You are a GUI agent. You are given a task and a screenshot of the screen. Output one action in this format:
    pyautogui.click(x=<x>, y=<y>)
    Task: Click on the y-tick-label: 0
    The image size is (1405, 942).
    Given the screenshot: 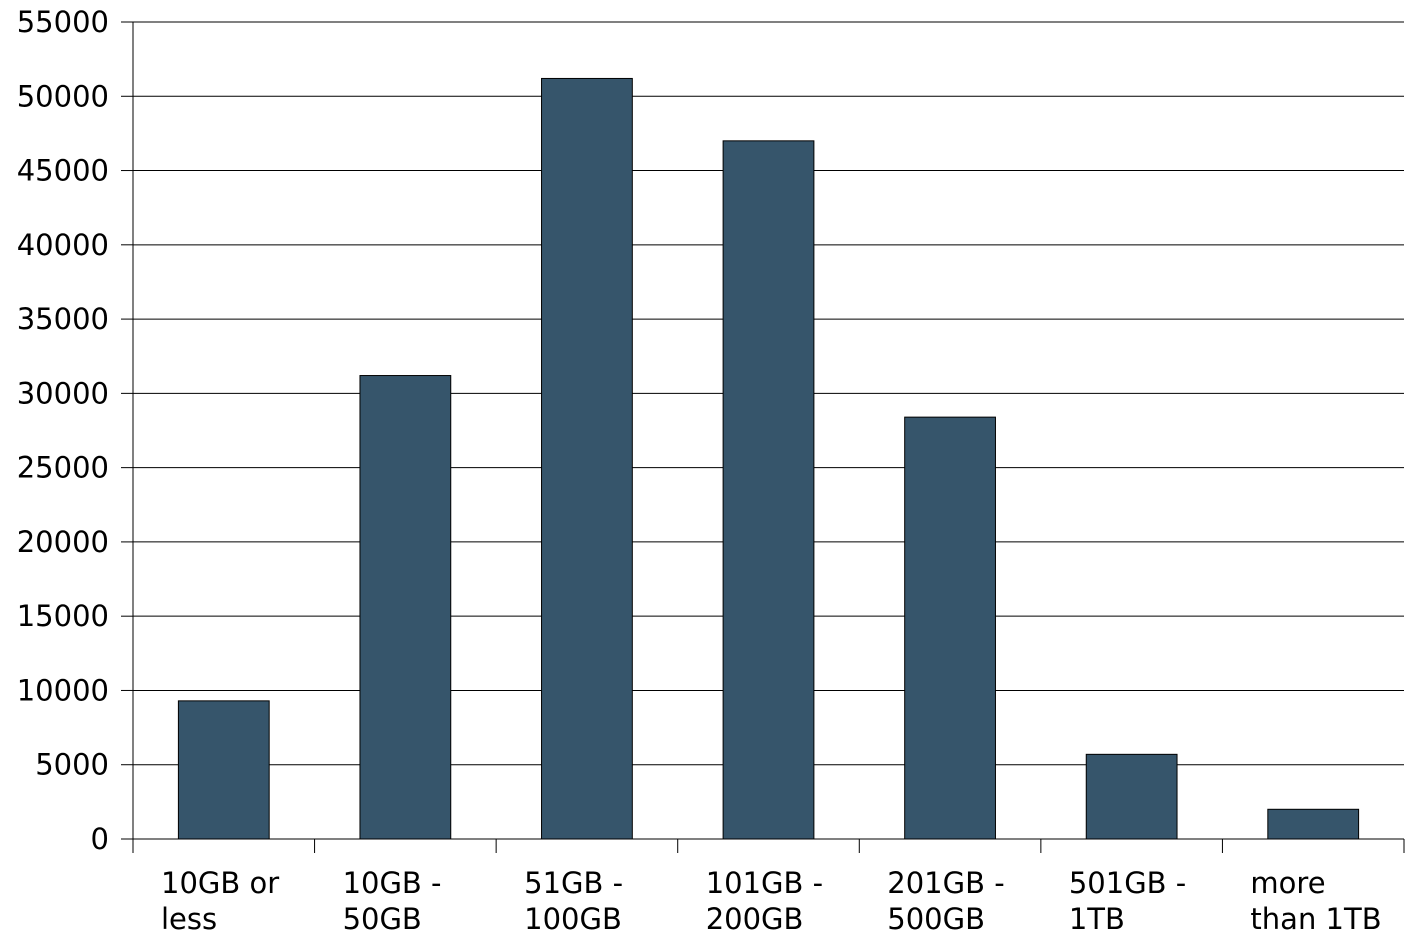 What is the action you would take?
    pyautogui.click(x=100, y=839)
    